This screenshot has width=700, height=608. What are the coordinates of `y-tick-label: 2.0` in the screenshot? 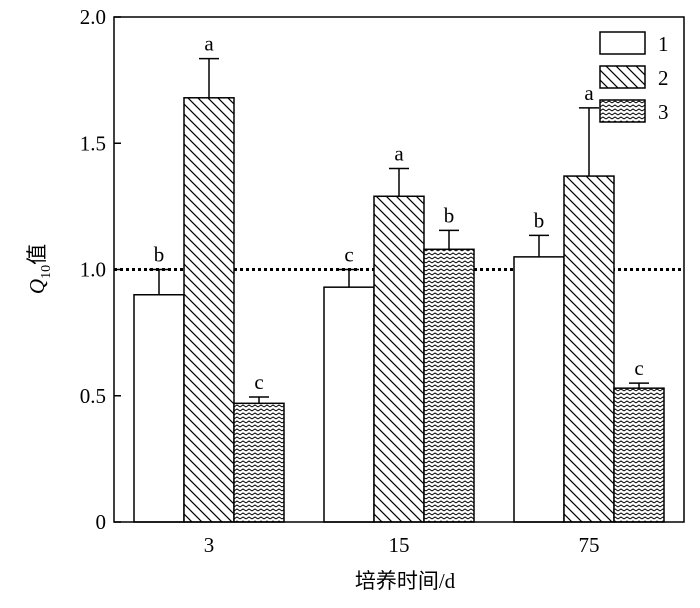 It's located at (93, 17).